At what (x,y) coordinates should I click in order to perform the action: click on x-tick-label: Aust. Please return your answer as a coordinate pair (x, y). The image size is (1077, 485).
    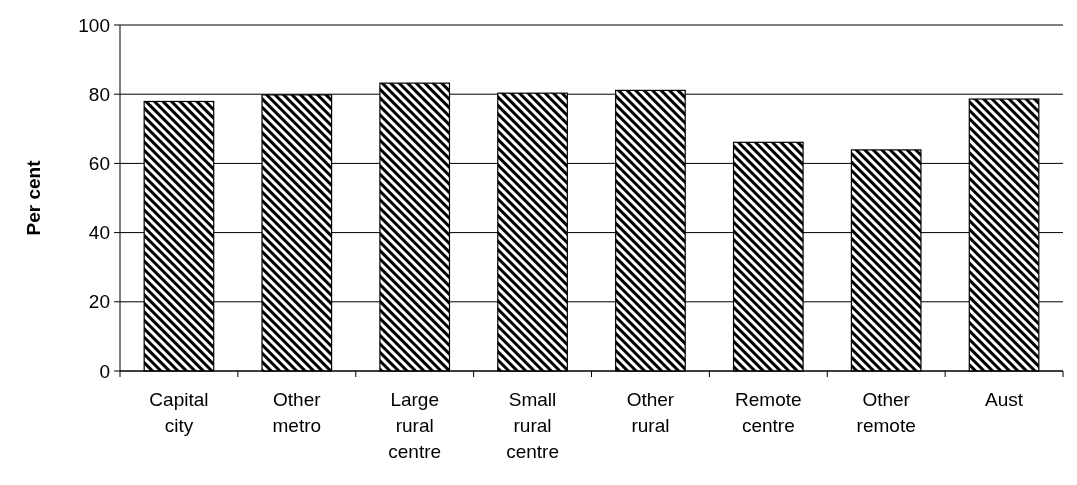
    Looking at the image, I should click on (1004, 399).